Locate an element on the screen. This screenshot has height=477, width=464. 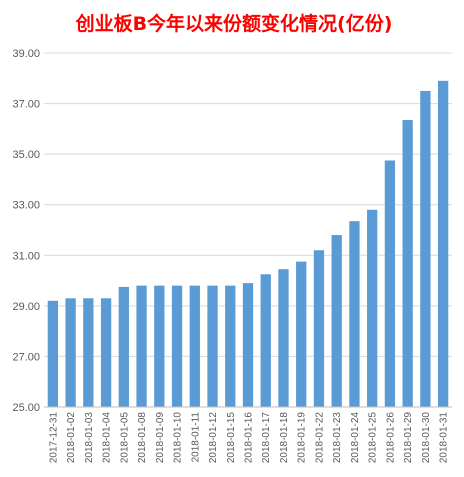
x-tick-label: 2018-01-22 is located at coordinates (319, 438).